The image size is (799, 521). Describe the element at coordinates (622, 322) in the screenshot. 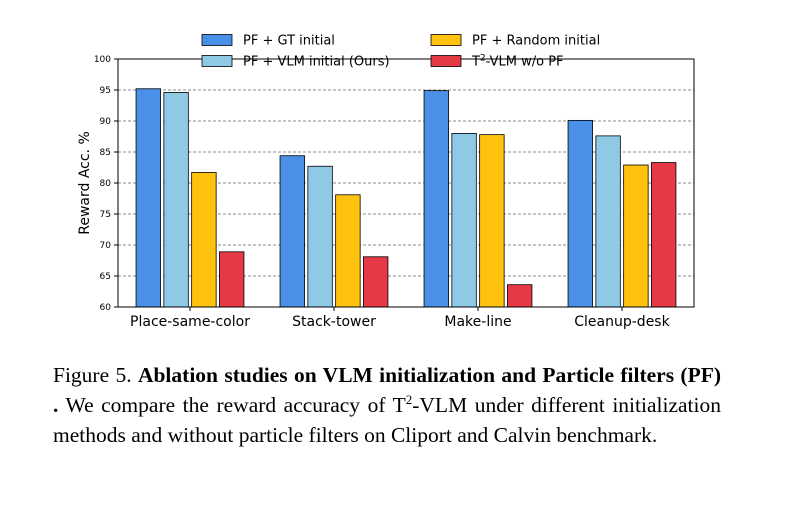

I see `x-category-label: Cleanup-desk` at that location.